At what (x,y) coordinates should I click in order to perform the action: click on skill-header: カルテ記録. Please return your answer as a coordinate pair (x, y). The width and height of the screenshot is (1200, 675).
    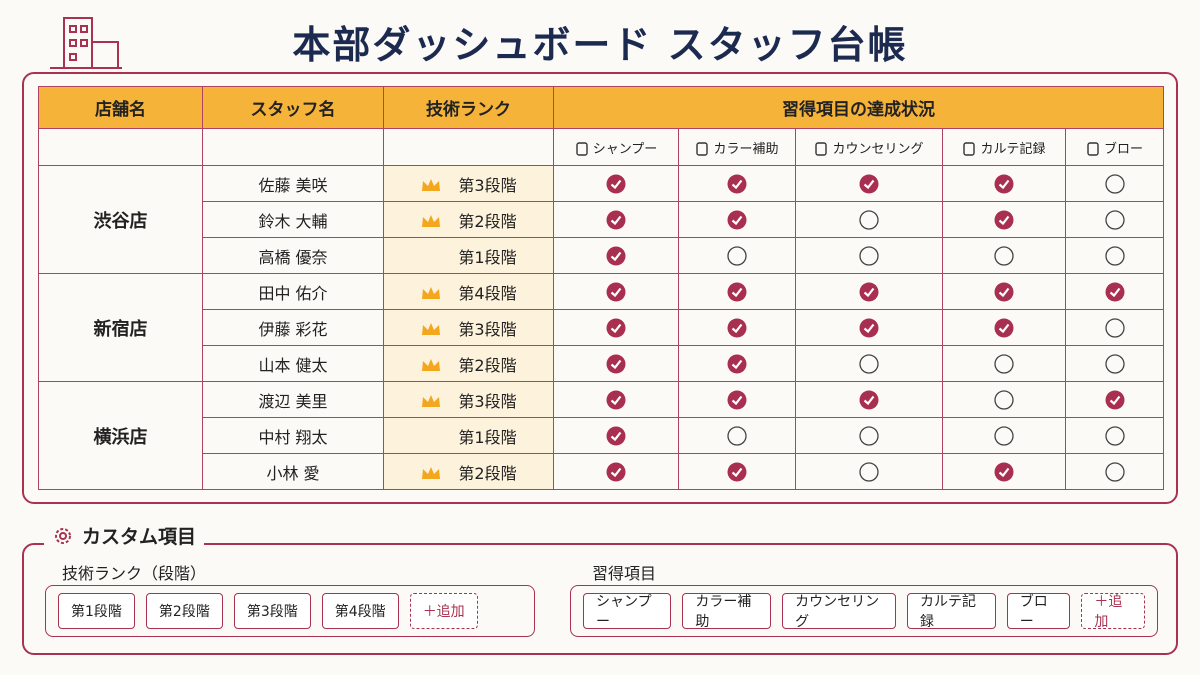
    Looking at the image, I should click on (1004, 147).